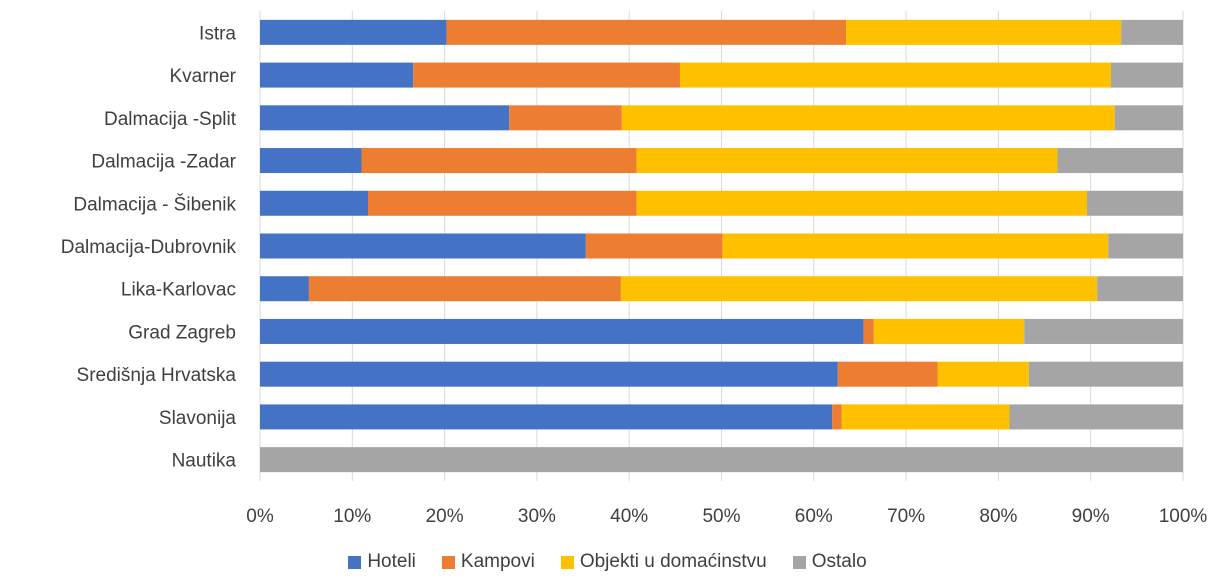 The width and height of the screenshot is (1215, 580). Describe the element at coordinates (906, 516) in the screenshot. I see `x-tick-label: 70%` at that location.